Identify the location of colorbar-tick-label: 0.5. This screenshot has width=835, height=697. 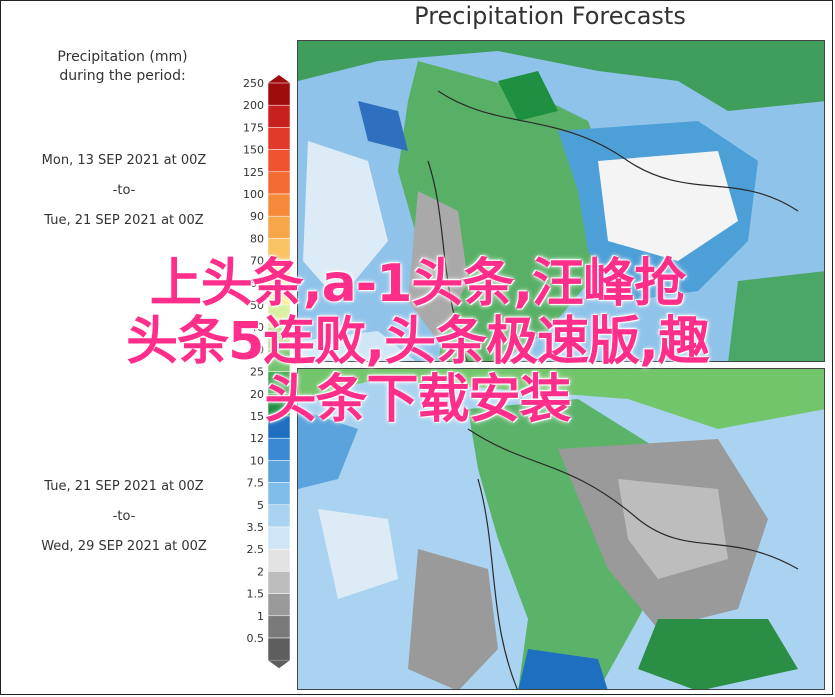
(256, 638).